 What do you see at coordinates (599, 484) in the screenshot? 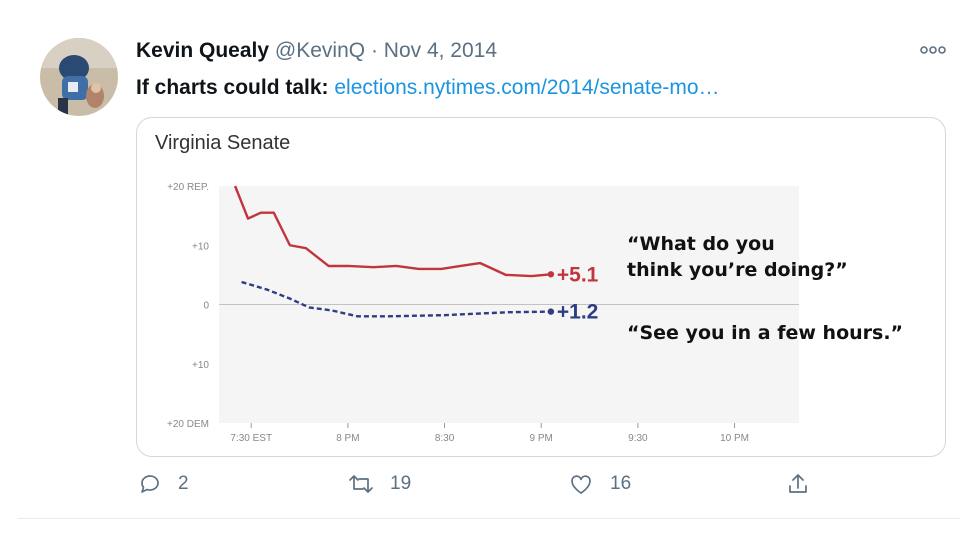
I see `like-button: 16` at bounding box center [599, 484].